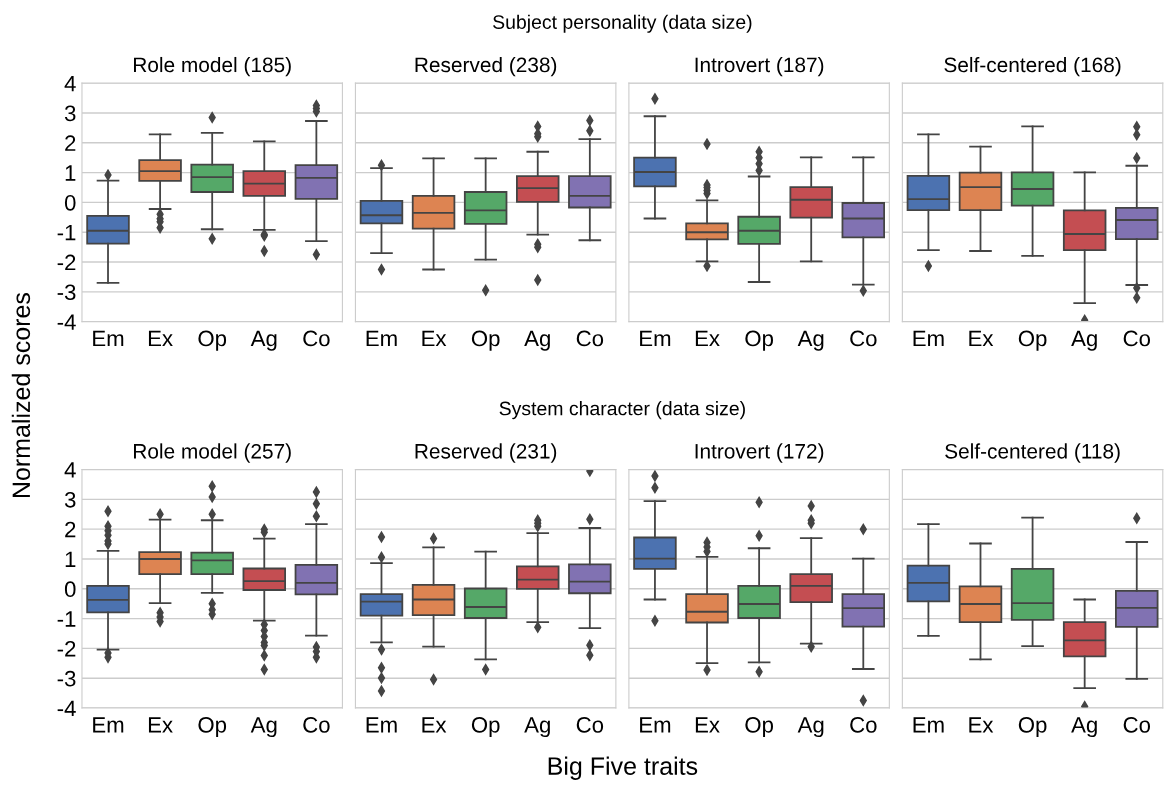  What do you see at coordinates (622, 23) in the screenshot?
I see `text: Subject personality (data size)` at bounding box center [622, 23].